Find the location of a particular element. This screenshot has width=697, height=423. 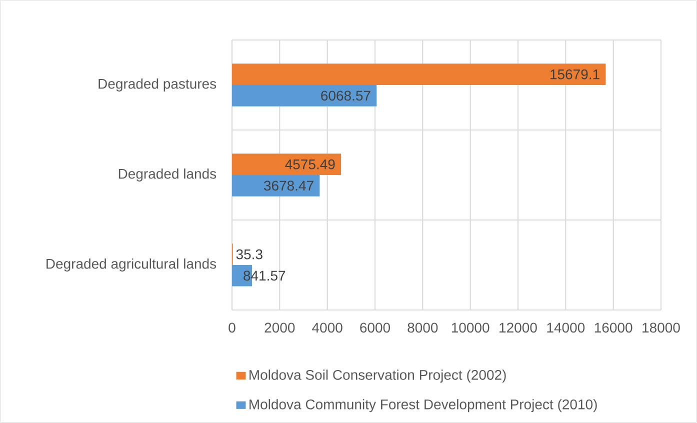

legend-label: Moldova Community Forest Development Project (2010) is located at coordinates (423, 405).